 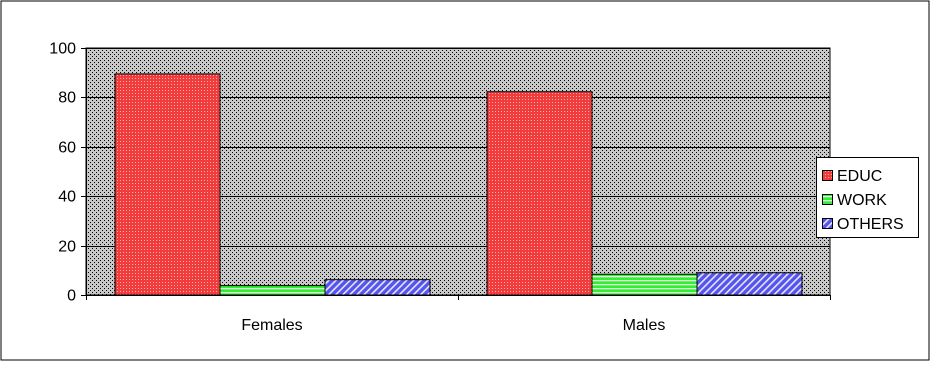 I want to click on x-tick-label: Males, so click(x=644, y=325).